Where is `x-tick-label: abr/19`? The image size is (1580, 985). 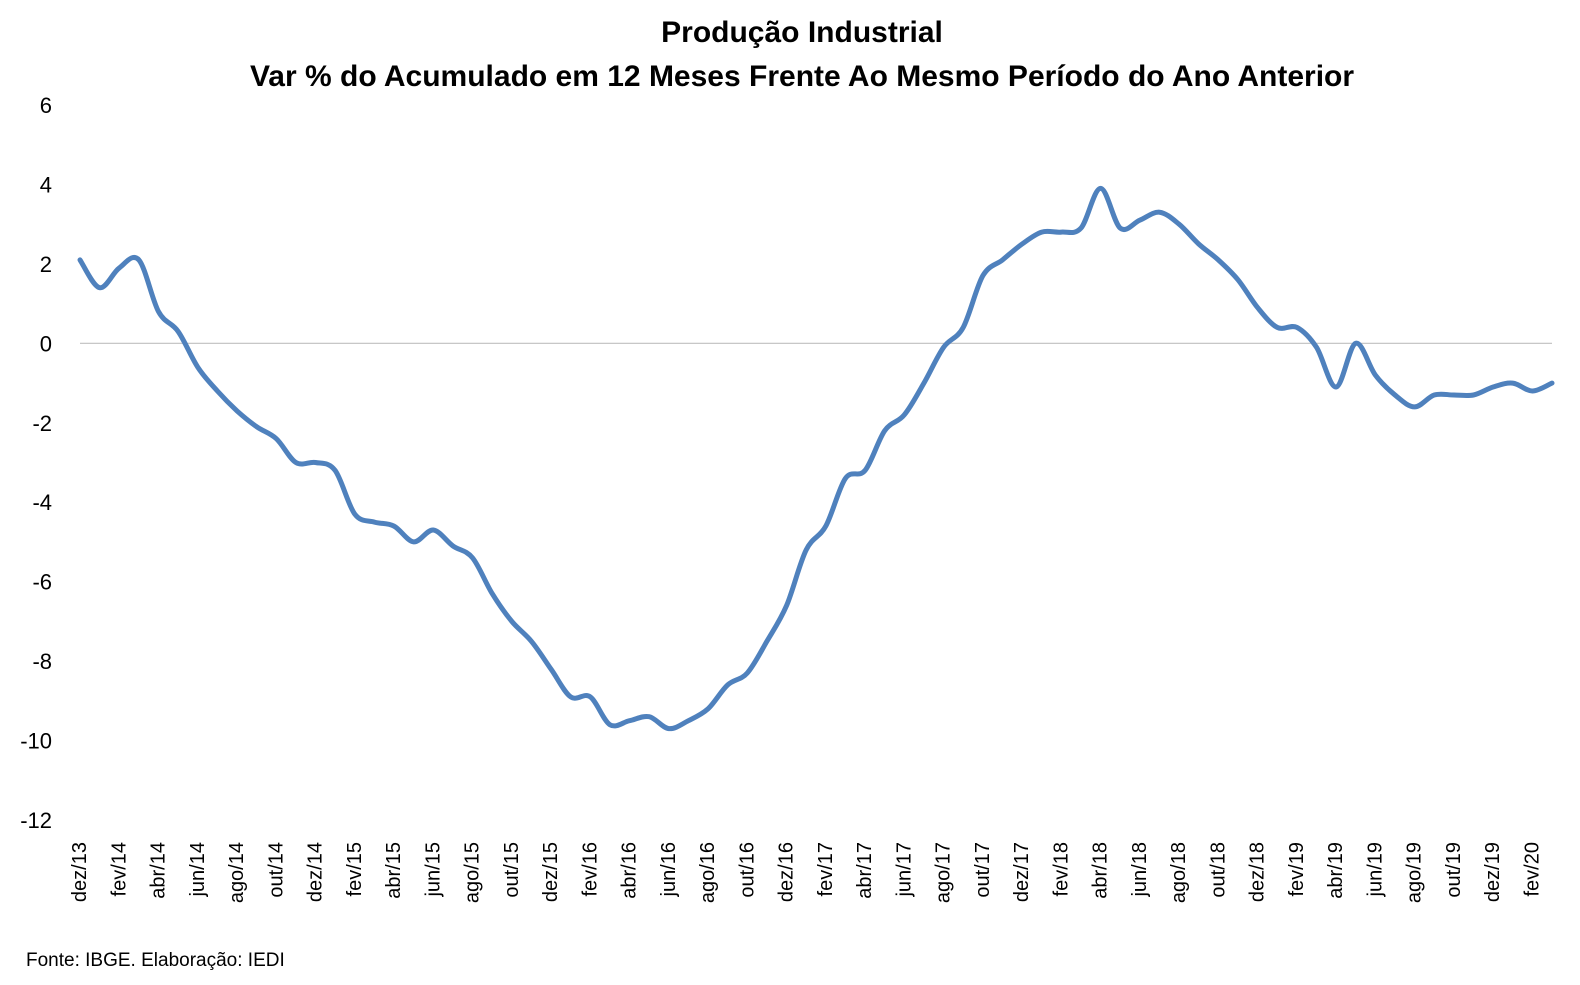
x-tick-label: abr/19 is located at coordinates (1336, 870).